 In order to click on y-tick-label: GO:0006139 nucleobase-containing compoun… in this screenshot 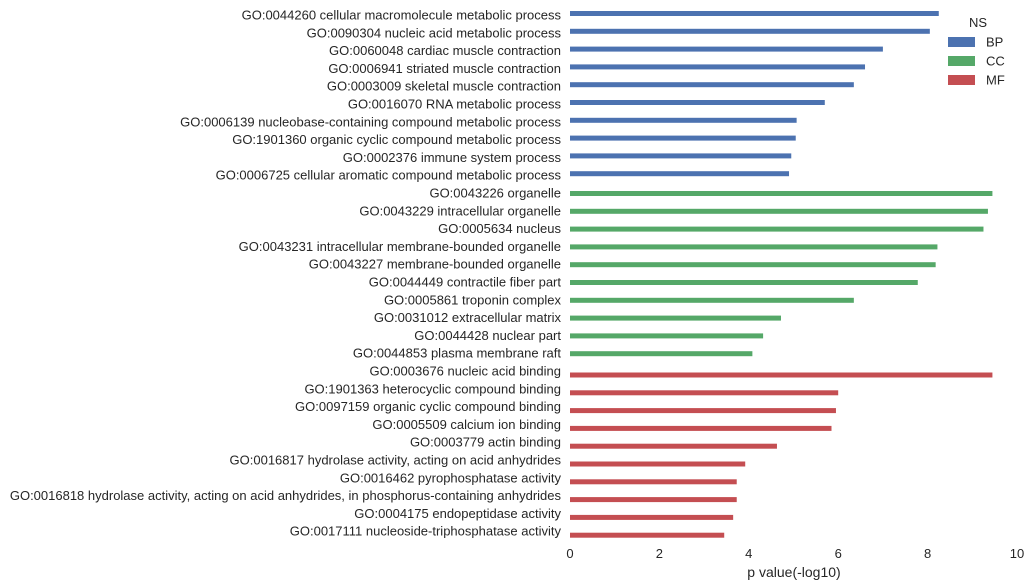, I will do `click(370, 121)`.